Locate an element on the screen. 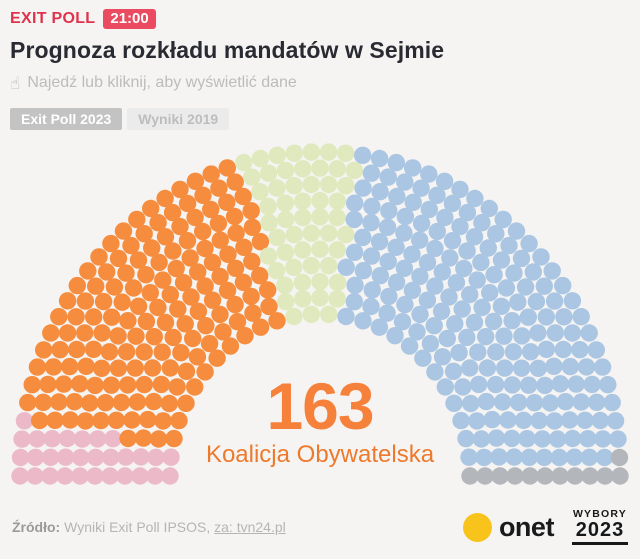 This screenshot has height=559, width=640. tab-wyniki-2019: Wyniki 2019 is located at coordinates (178, 119).